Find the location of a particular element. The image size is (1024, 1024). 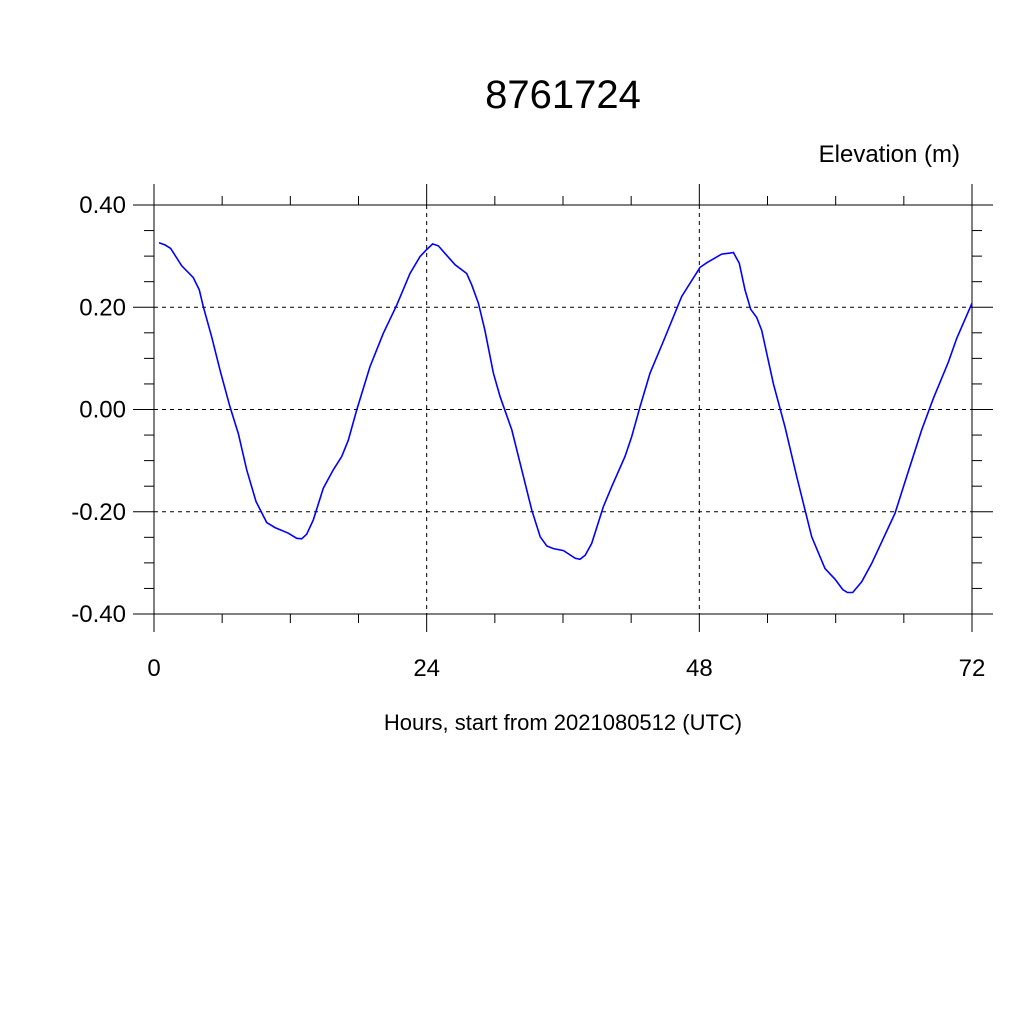

y-tick-label: -0.20 is located at coordinates (98, 512).